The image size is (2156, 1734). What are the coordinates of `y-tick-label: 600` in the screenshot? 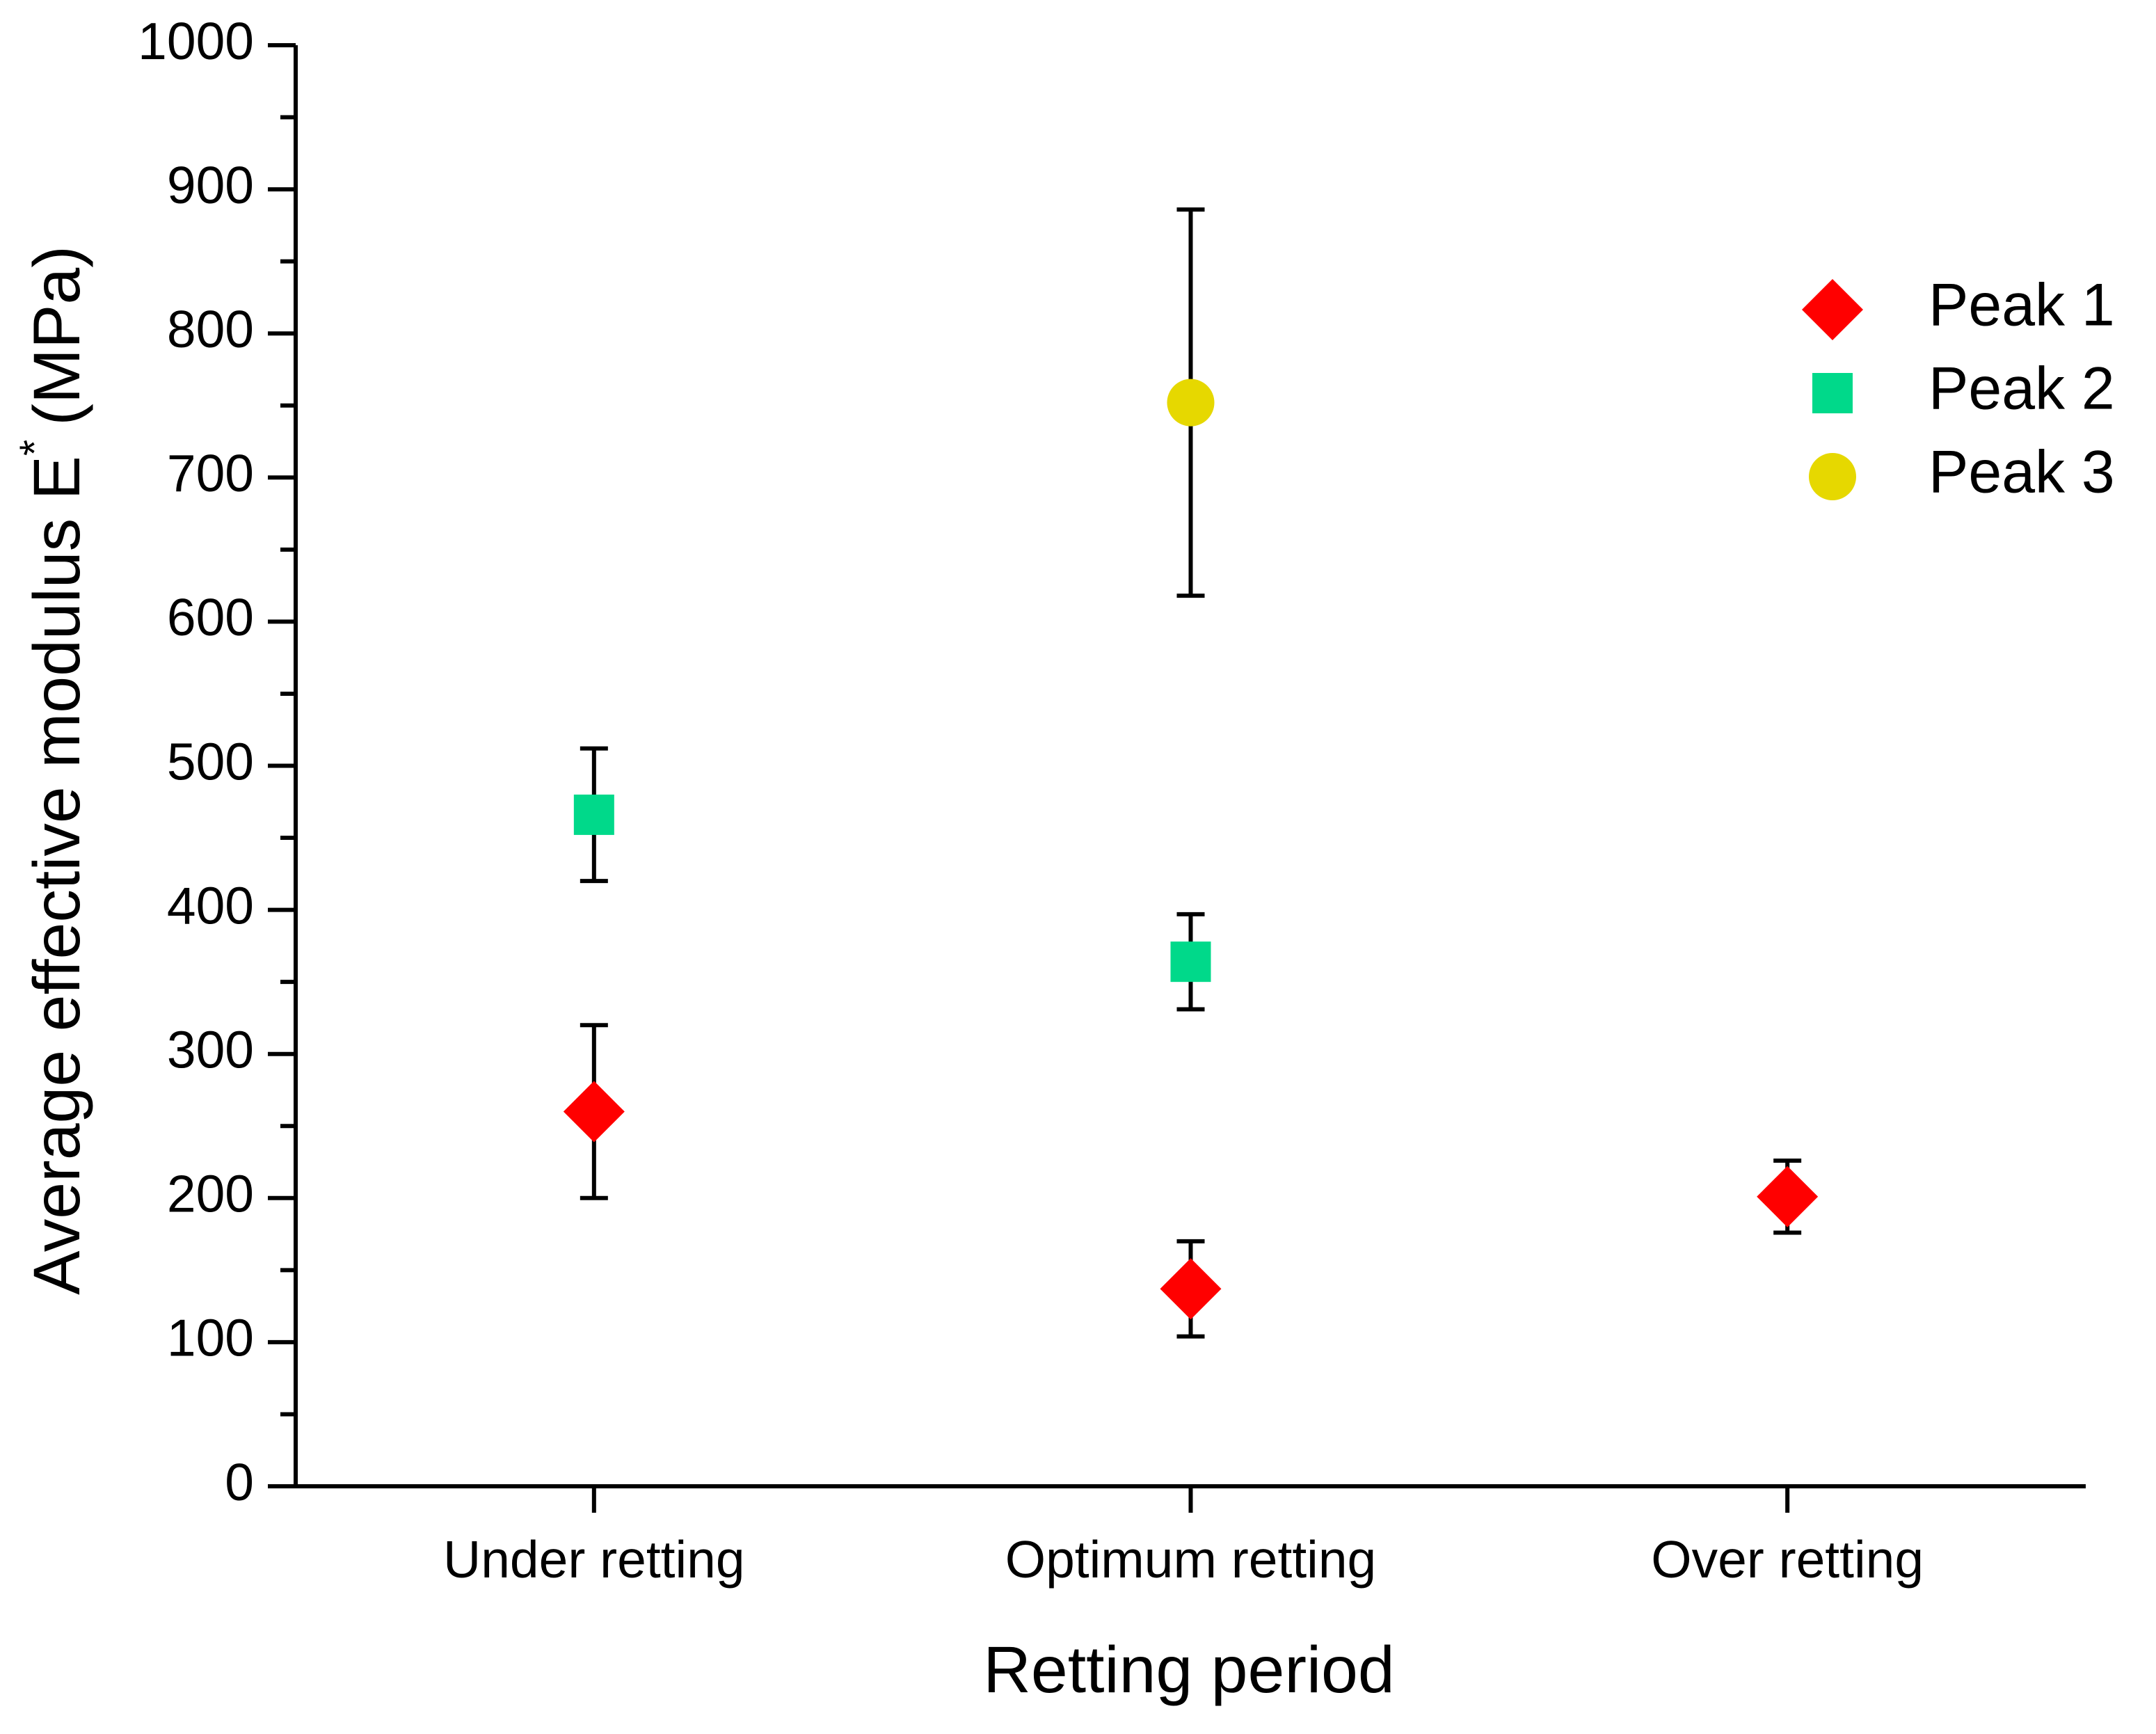 It's located at (210, 617).